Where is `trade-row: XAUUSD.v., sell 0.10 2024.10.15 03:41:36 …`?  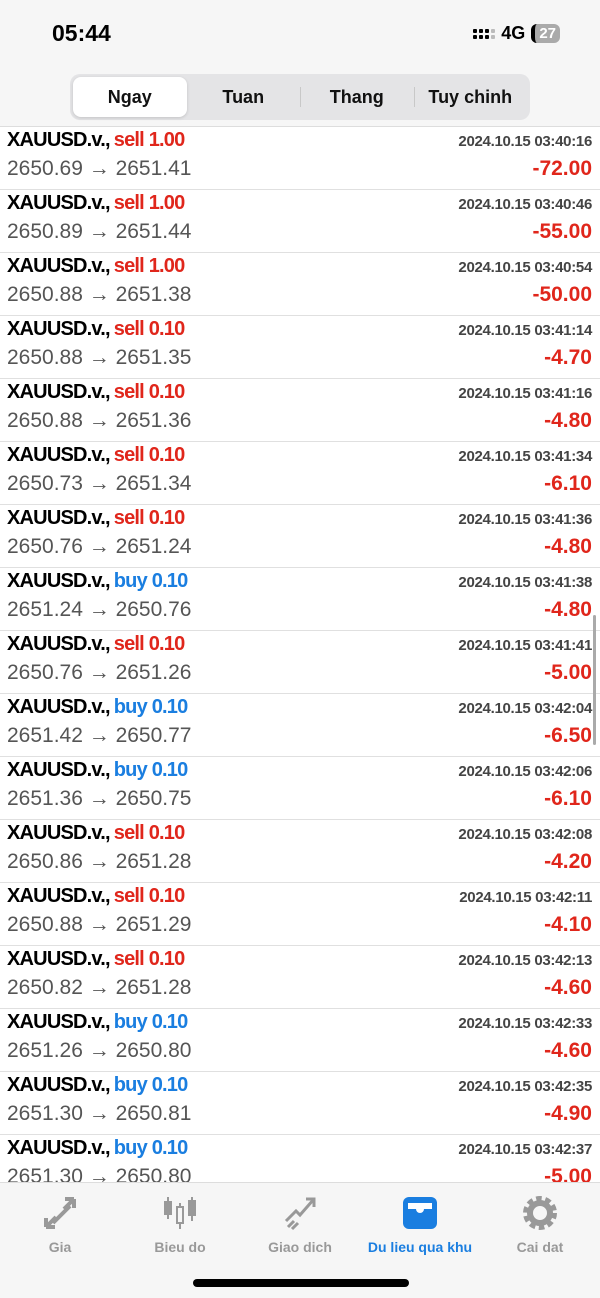
trade-row: XAUUSD.v., sell 0.10 2024.10.15 03:41:36 … is located at coordinates (300, 536).